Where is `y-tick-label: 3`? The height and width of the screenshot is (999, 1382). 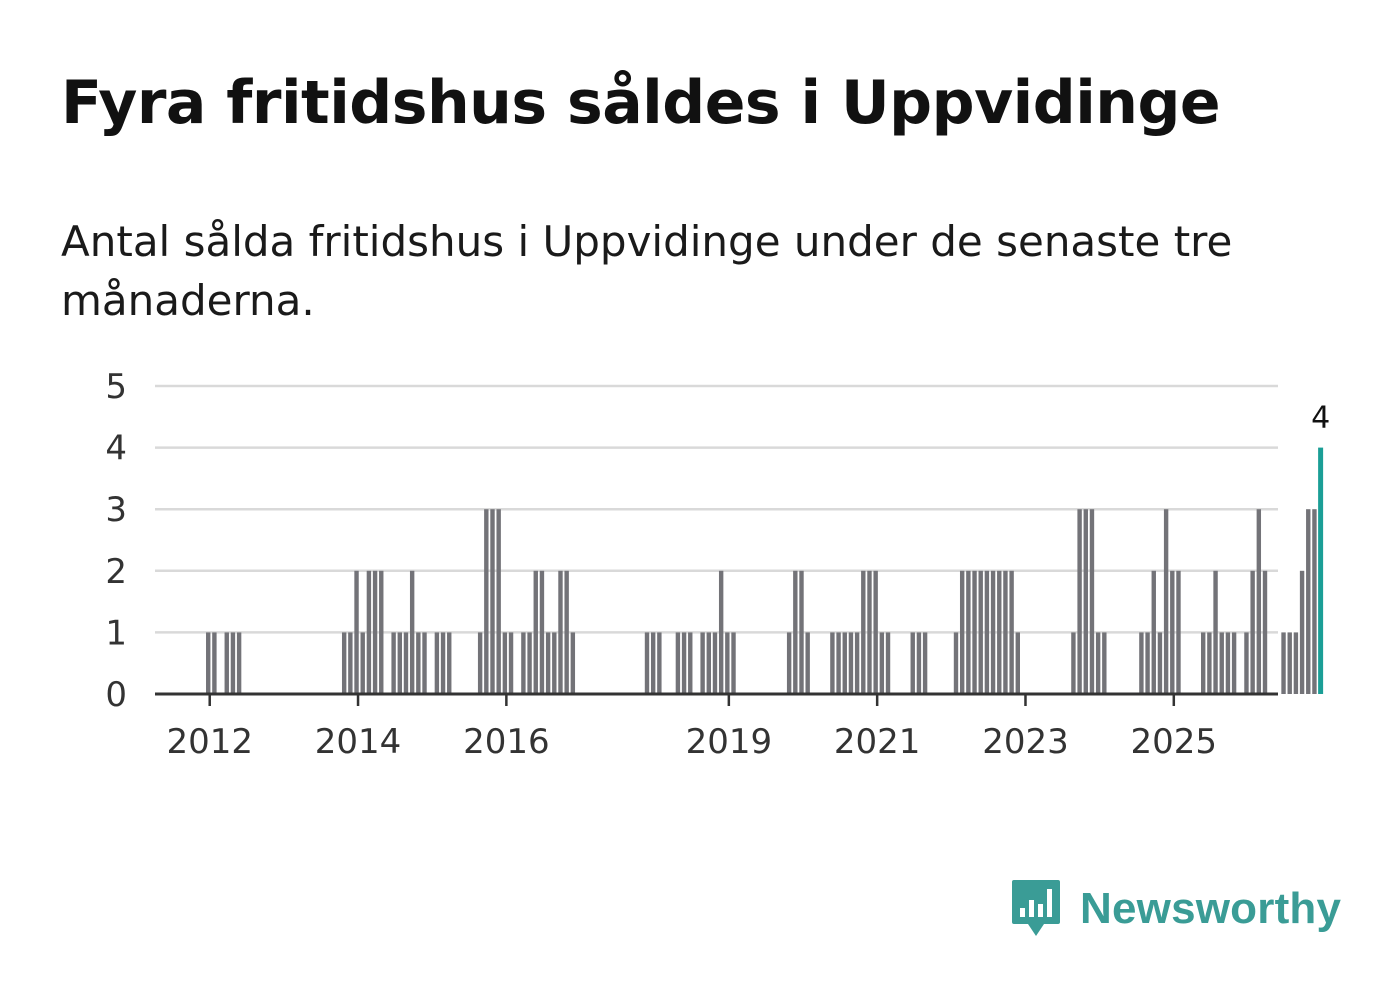 y-tick-label: 3 is located at coordinates (116, 510).